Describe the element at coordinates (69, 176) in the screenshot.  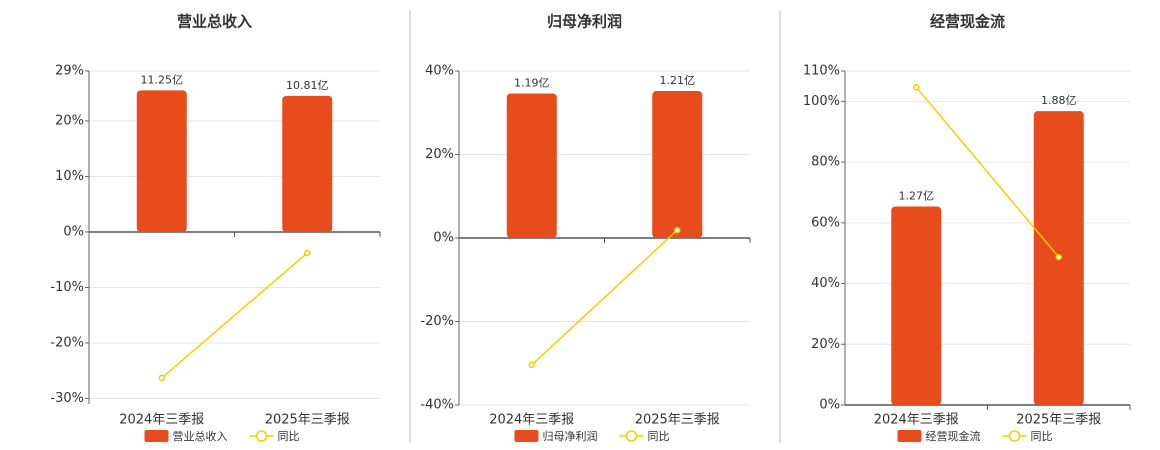
I see `y-tick-label: 10%` at that location.